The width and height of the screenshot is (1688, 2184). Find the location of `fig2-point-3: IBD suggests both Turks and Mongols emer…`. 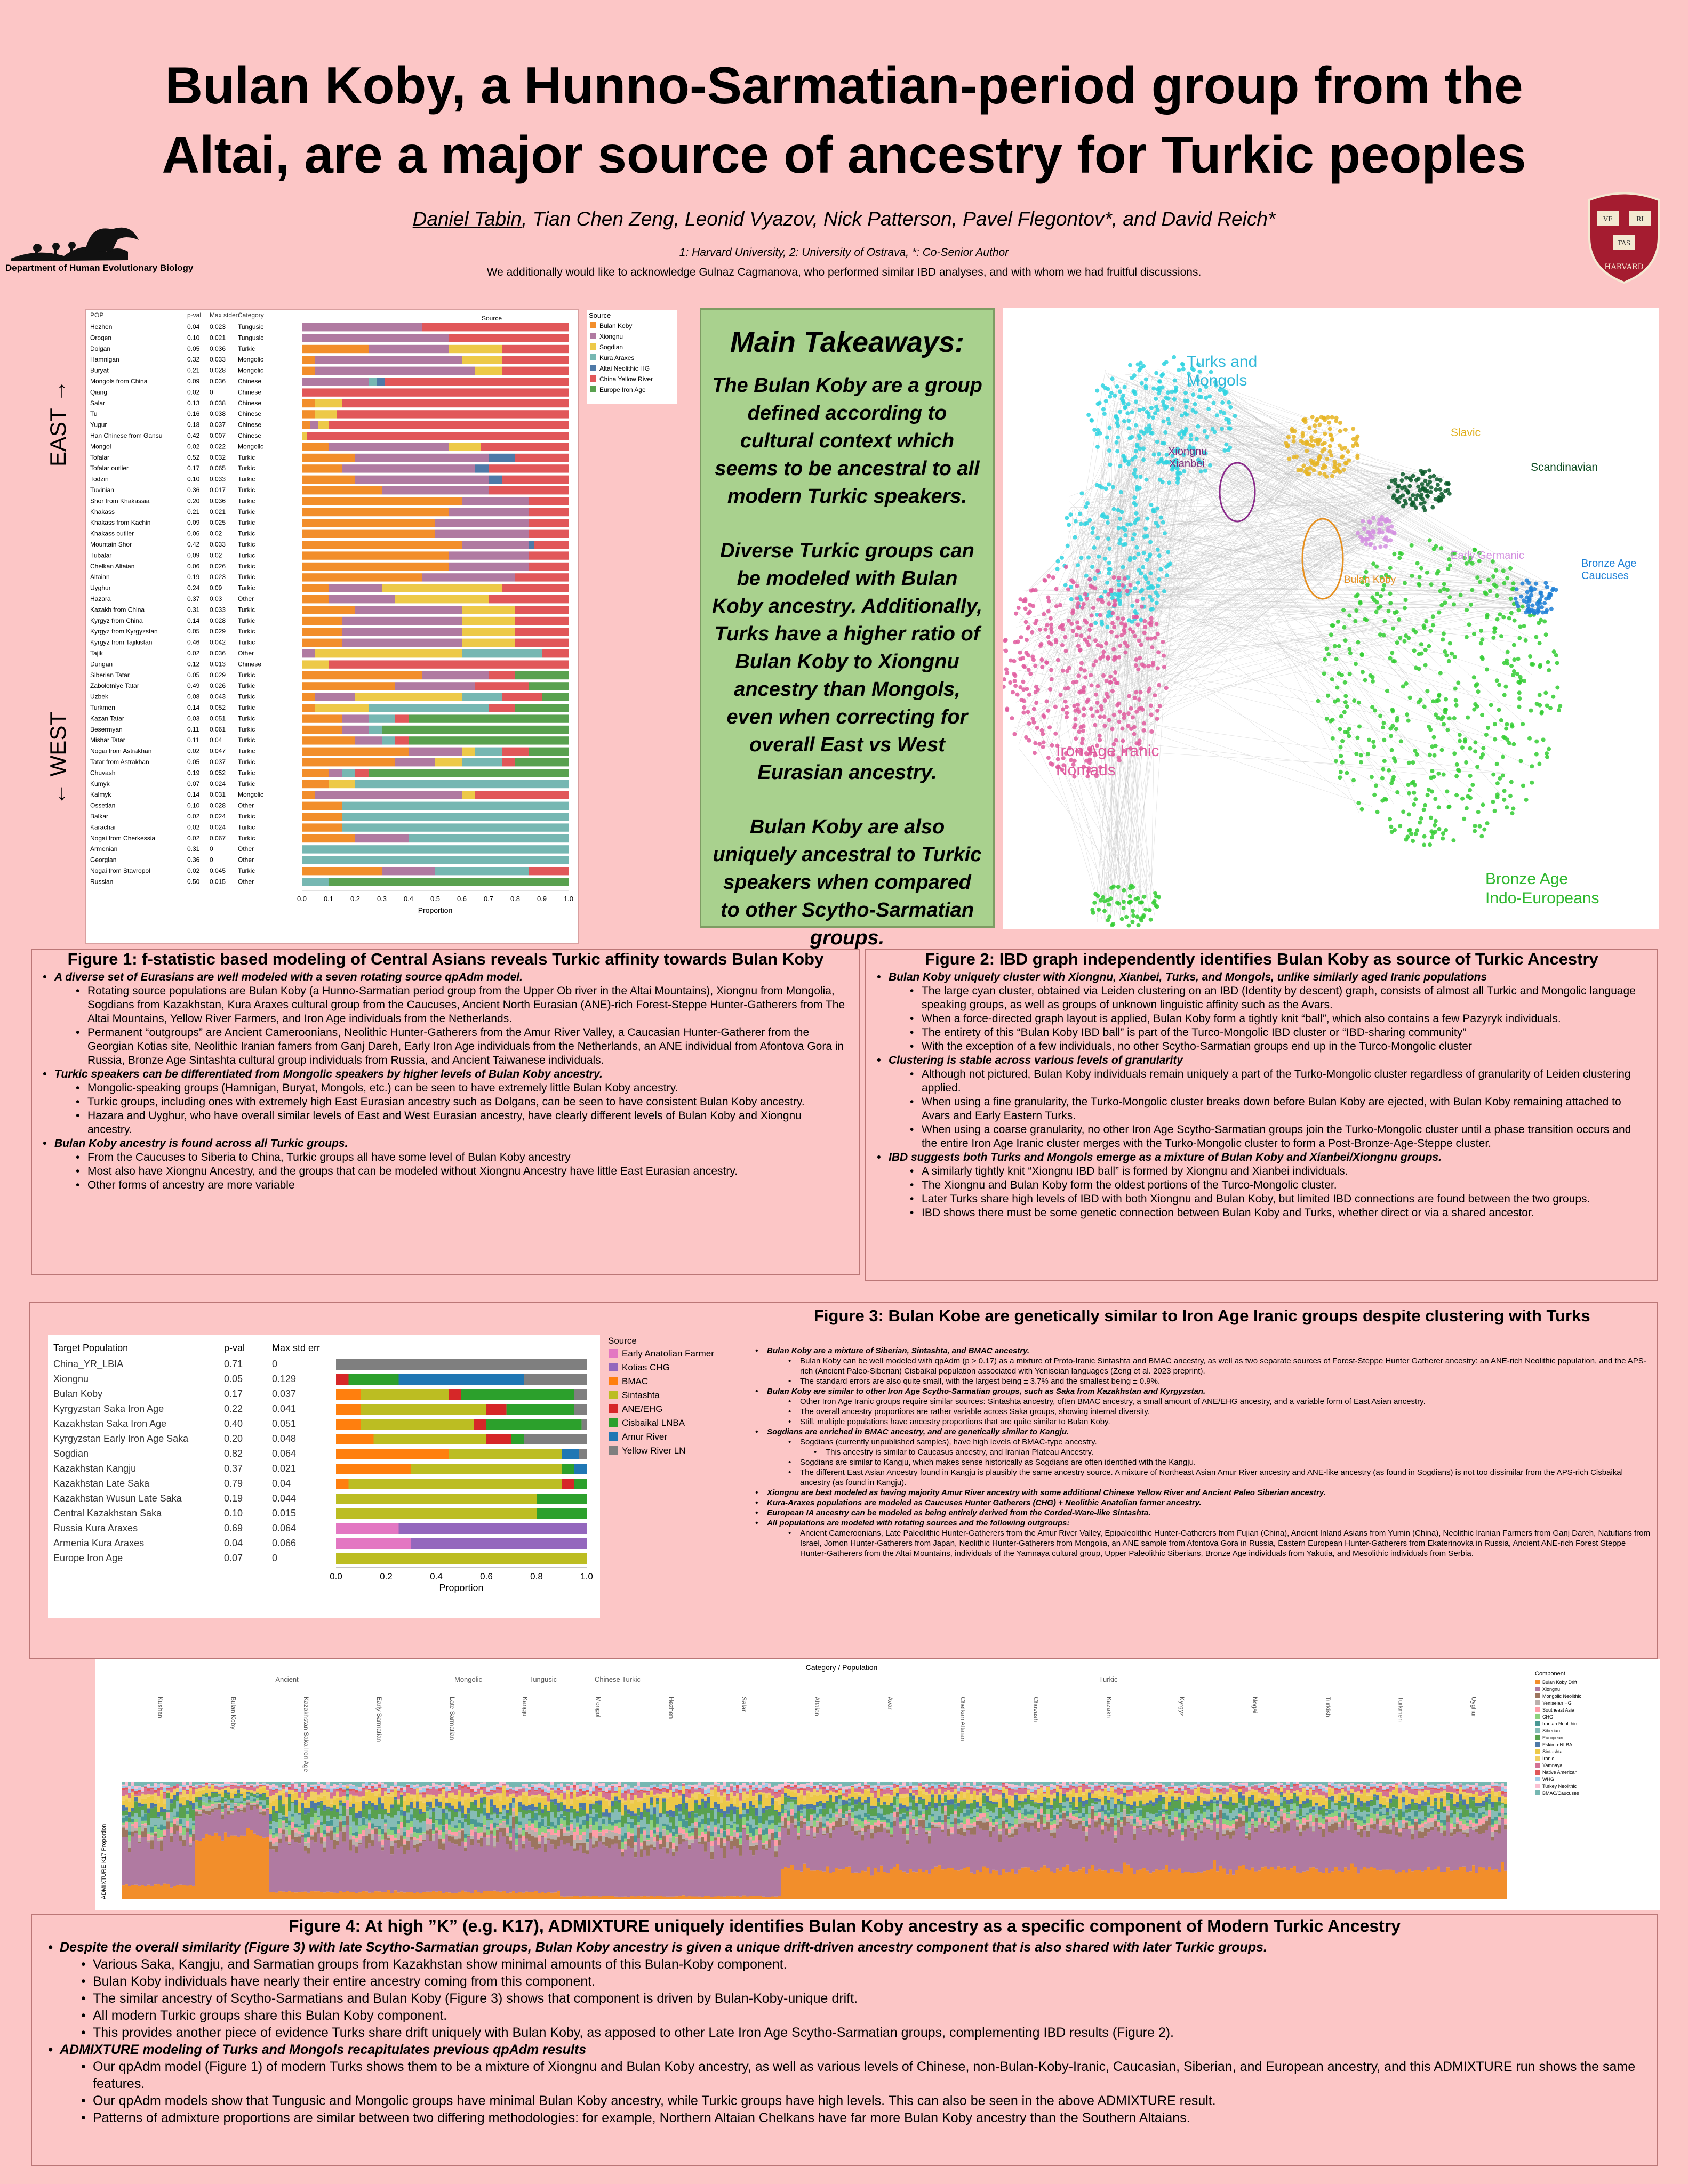

fig2-point-3: IBD suggests both Turks and Mongols emer… is located at coordinates (1261, 1158).